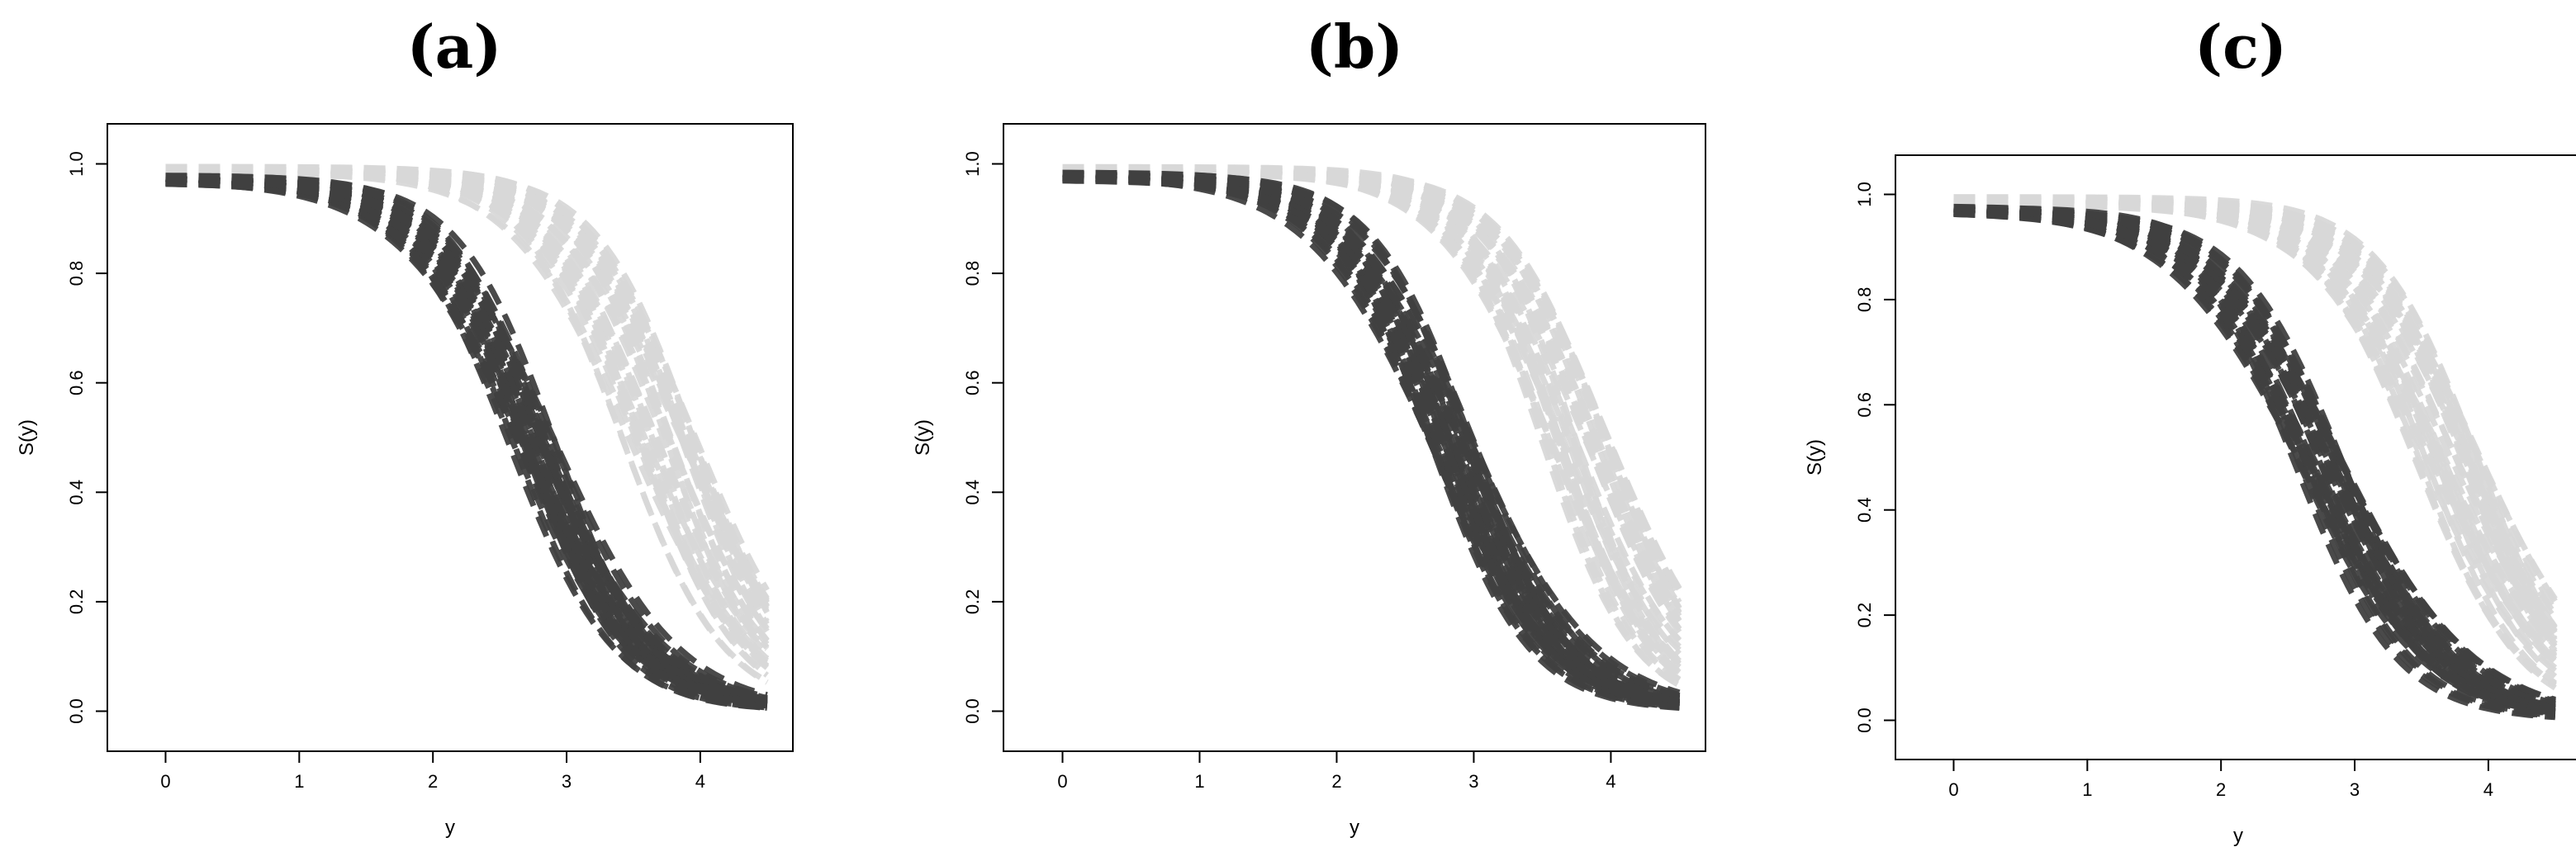 This screenshot has height=866, width=2576. What do you see at coordinates (2240, 47) in the screenshot?
I see `panel-label: (c)` at bounding box center [2240, 47].